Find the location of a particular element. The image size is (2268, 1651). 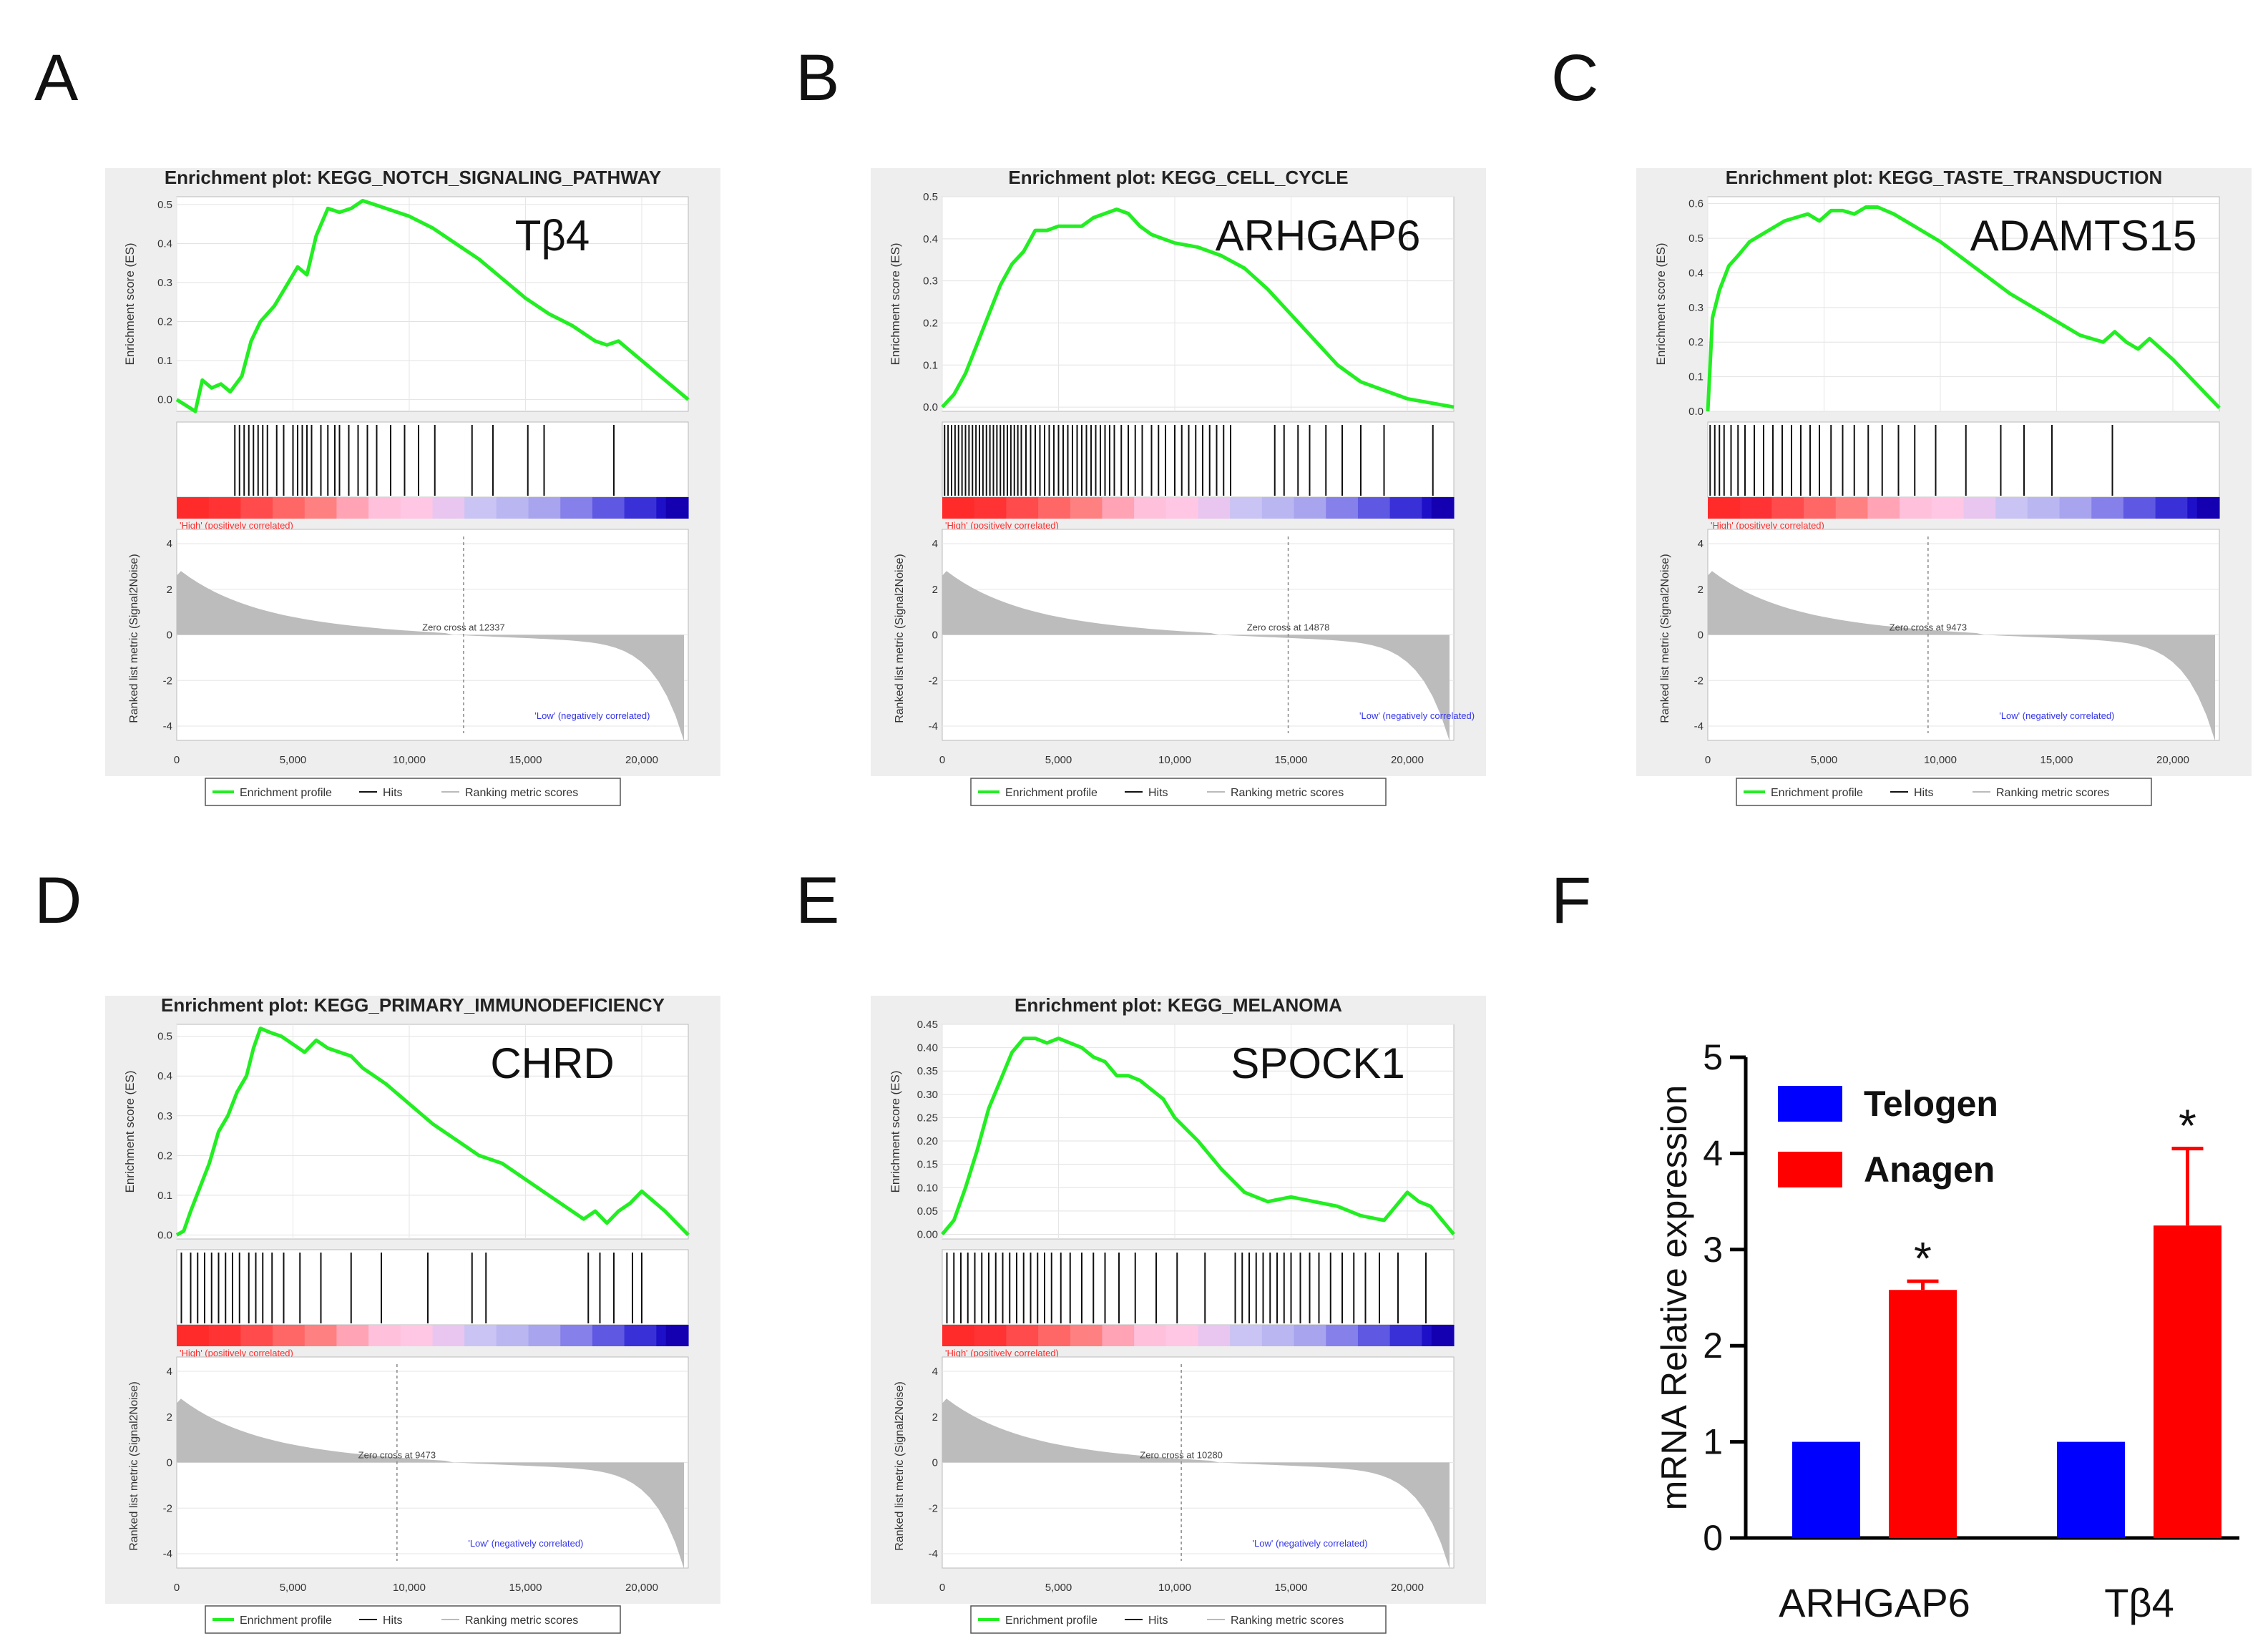

es-tick-label: 0.40 is located at coordinates (927, 1048).